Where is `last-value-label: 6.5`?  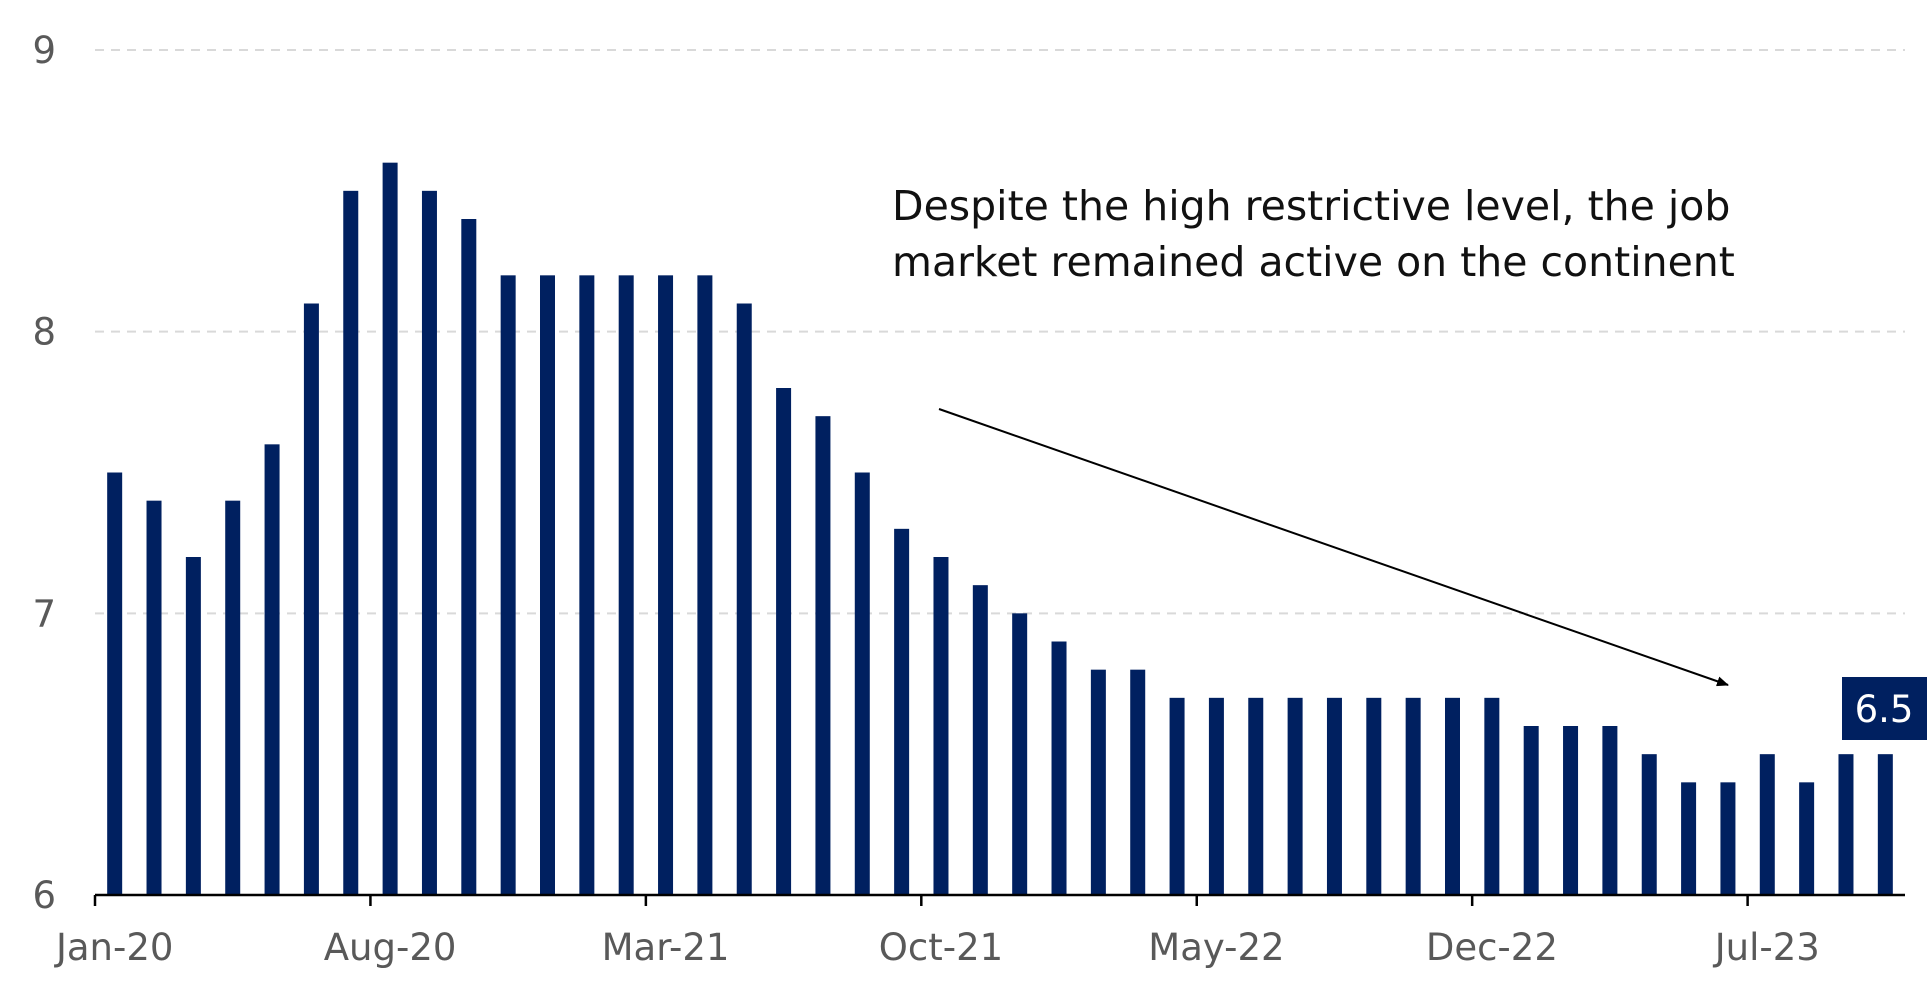
last-value-label: 6.5 is located at coordinates (1884, 709).